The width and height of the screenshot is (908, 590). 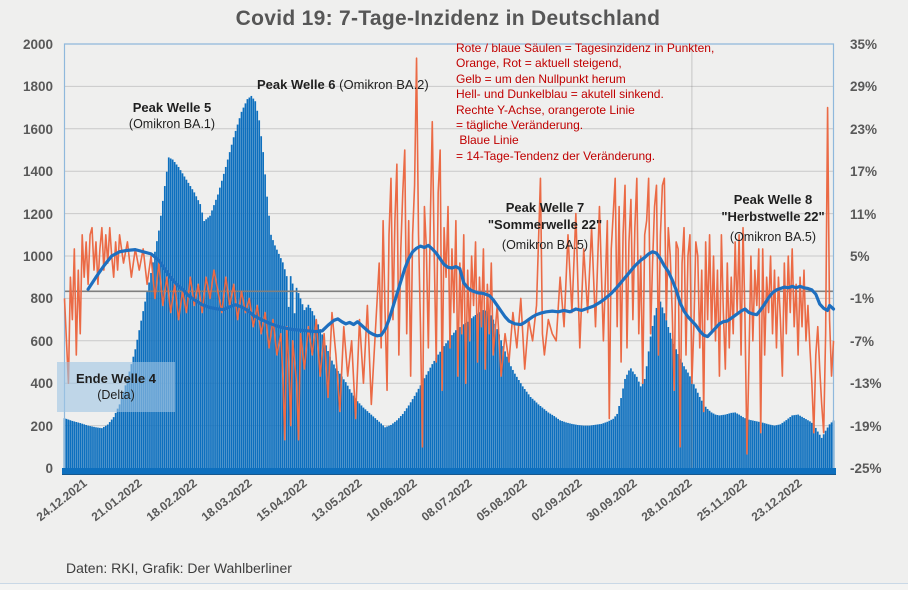 What do you see at coordinates (37, 44) in the screenshot?
I see `left-axis-tick: 2000` at bounding box center [37, 44].